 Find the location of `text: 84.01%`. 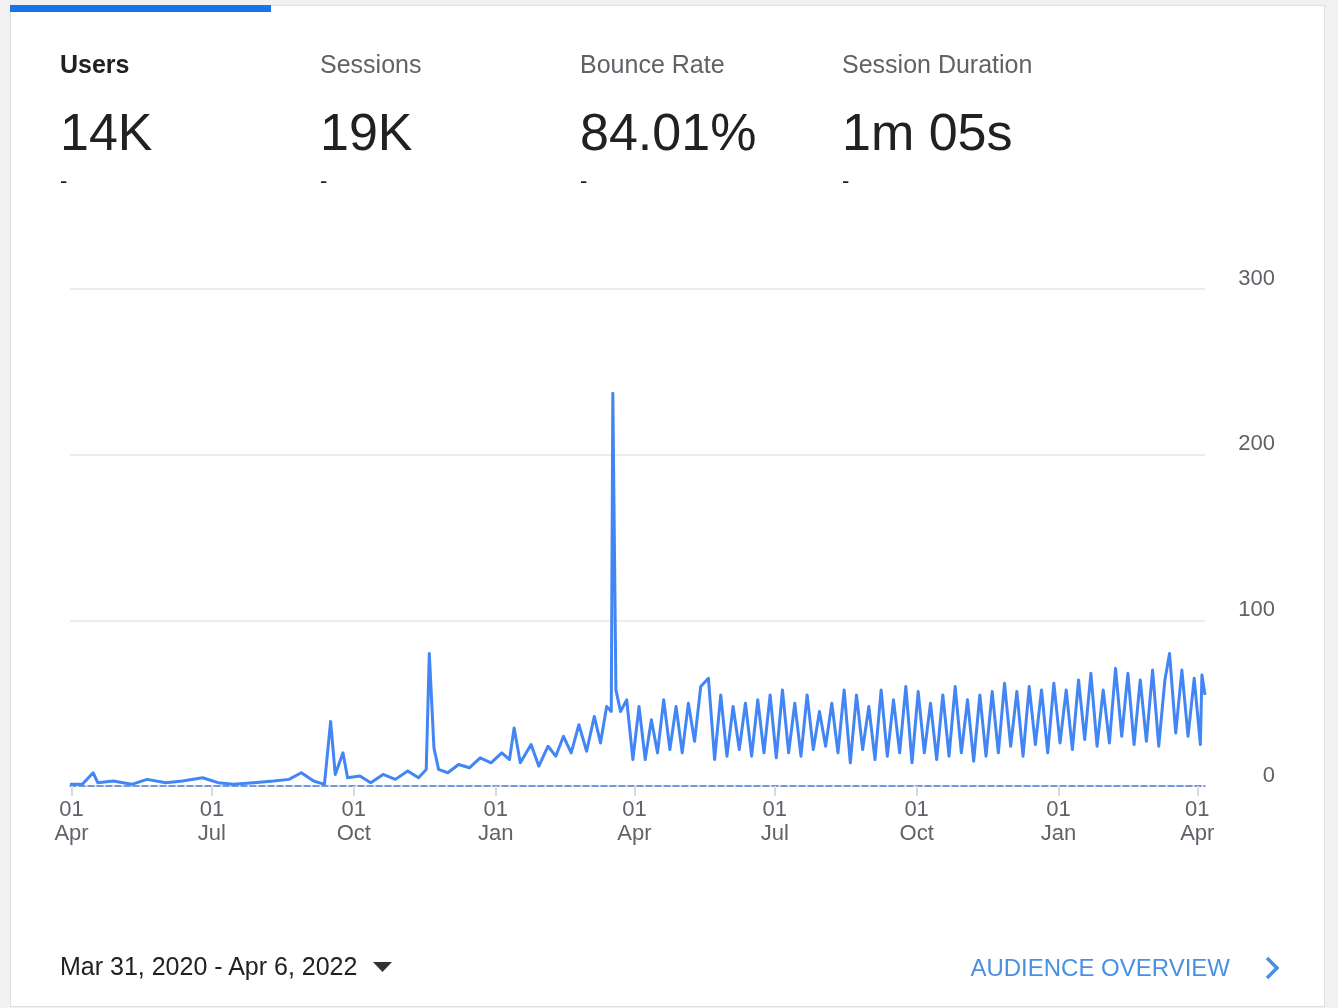

text: 84.01% is located at coordinates (668, 132).